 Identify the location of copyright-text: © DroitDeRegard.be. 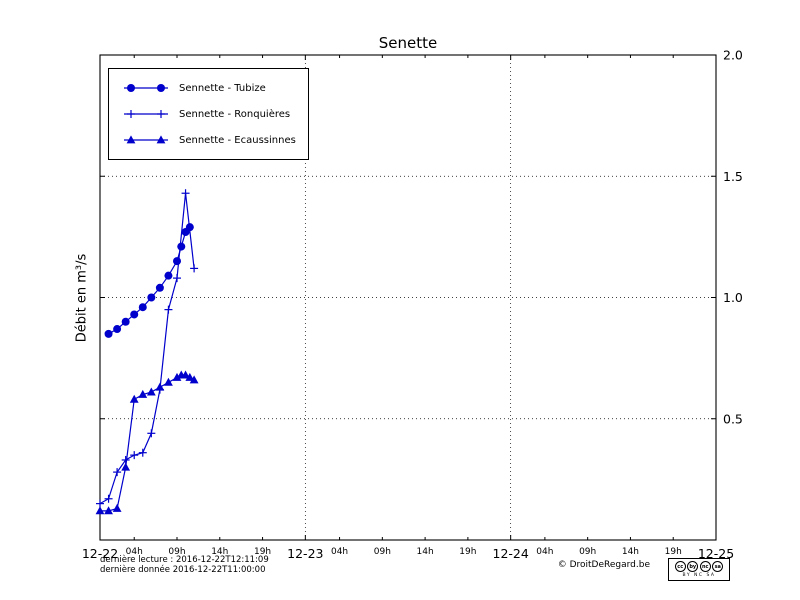
(603, 565).